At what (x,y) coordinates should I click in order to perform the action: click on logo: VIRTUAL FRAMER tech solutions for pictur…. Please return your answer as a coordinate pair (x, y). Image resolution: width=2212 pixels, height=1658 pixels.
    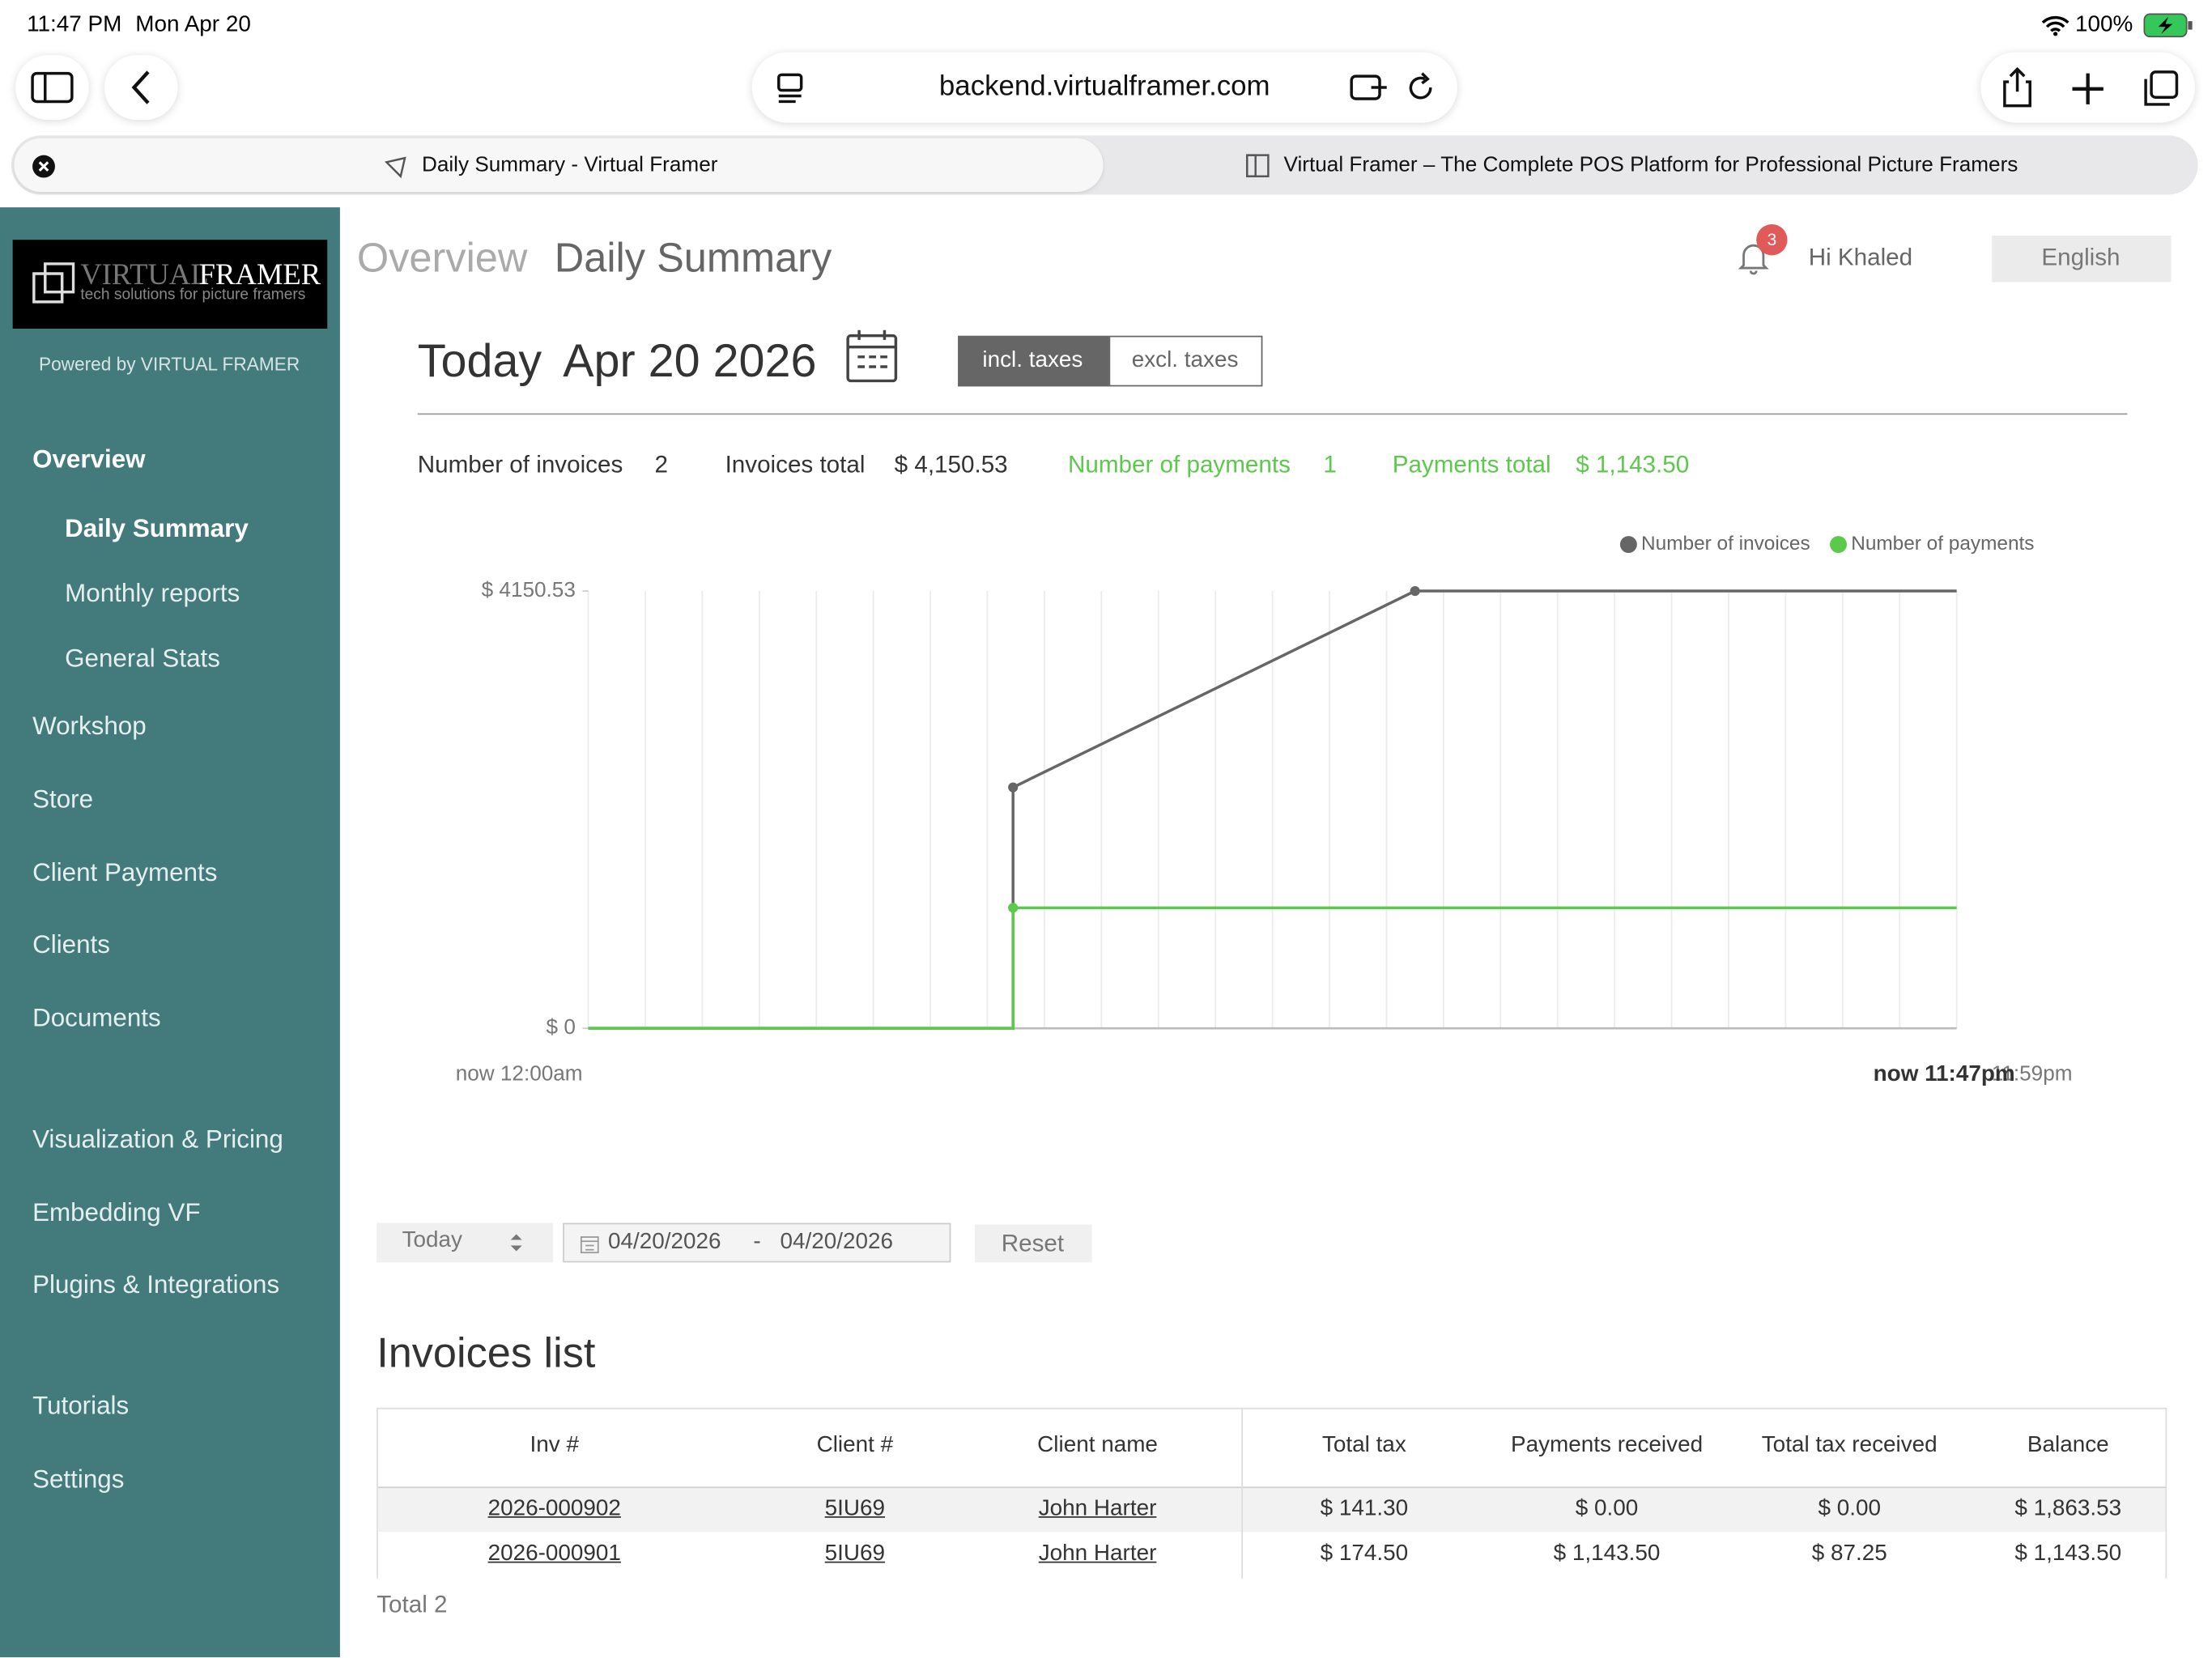
    Looking at the image, I should click on (170, 284).